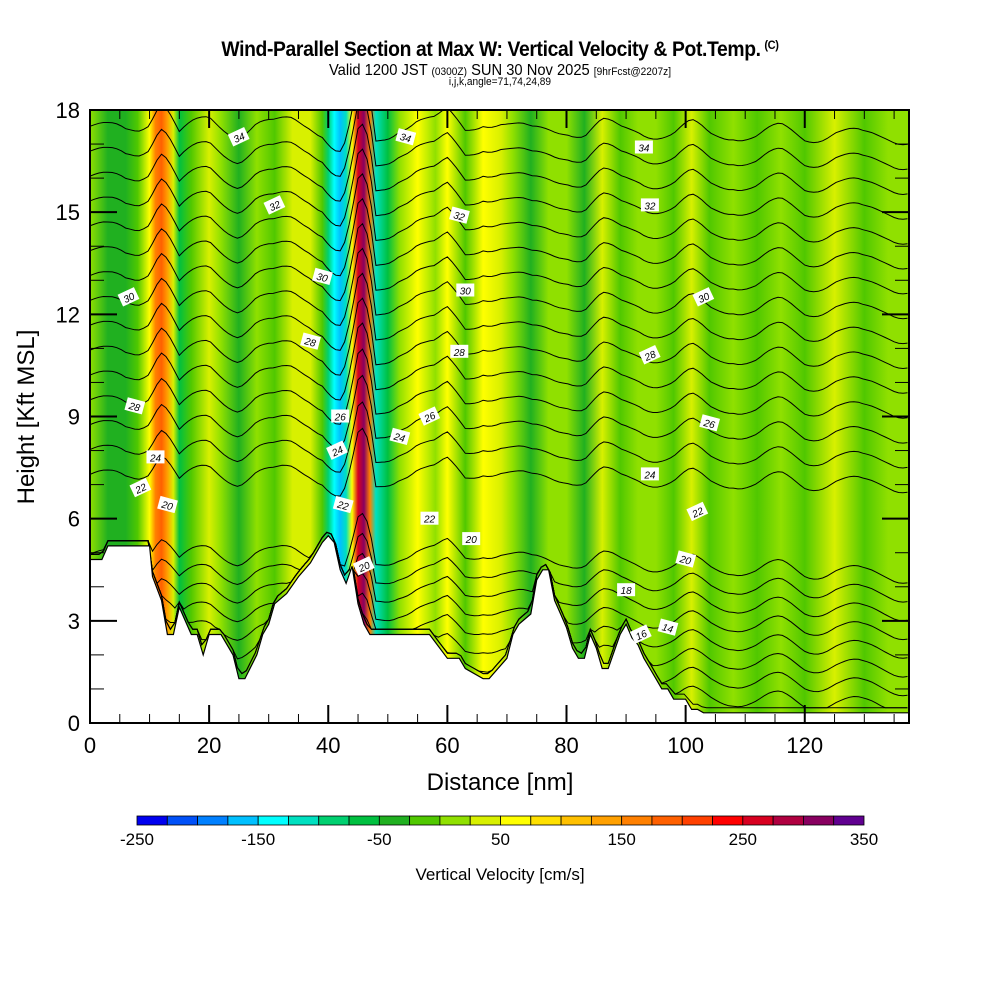  I want to click on copyright-mark: (C), so click(771, 45).